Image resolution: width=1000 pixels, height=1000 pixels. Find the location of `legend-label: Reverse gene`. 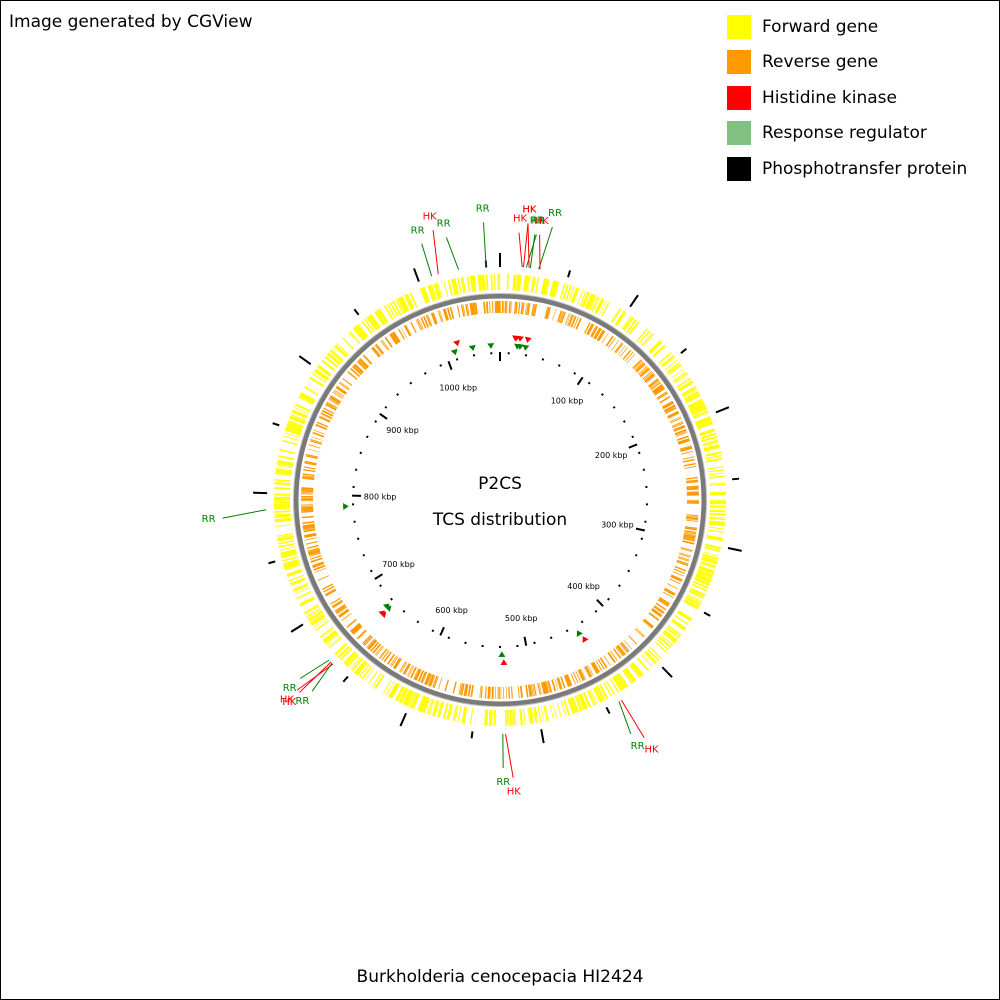

legend-label: Reverse gene is located at coordinates (820, 62).